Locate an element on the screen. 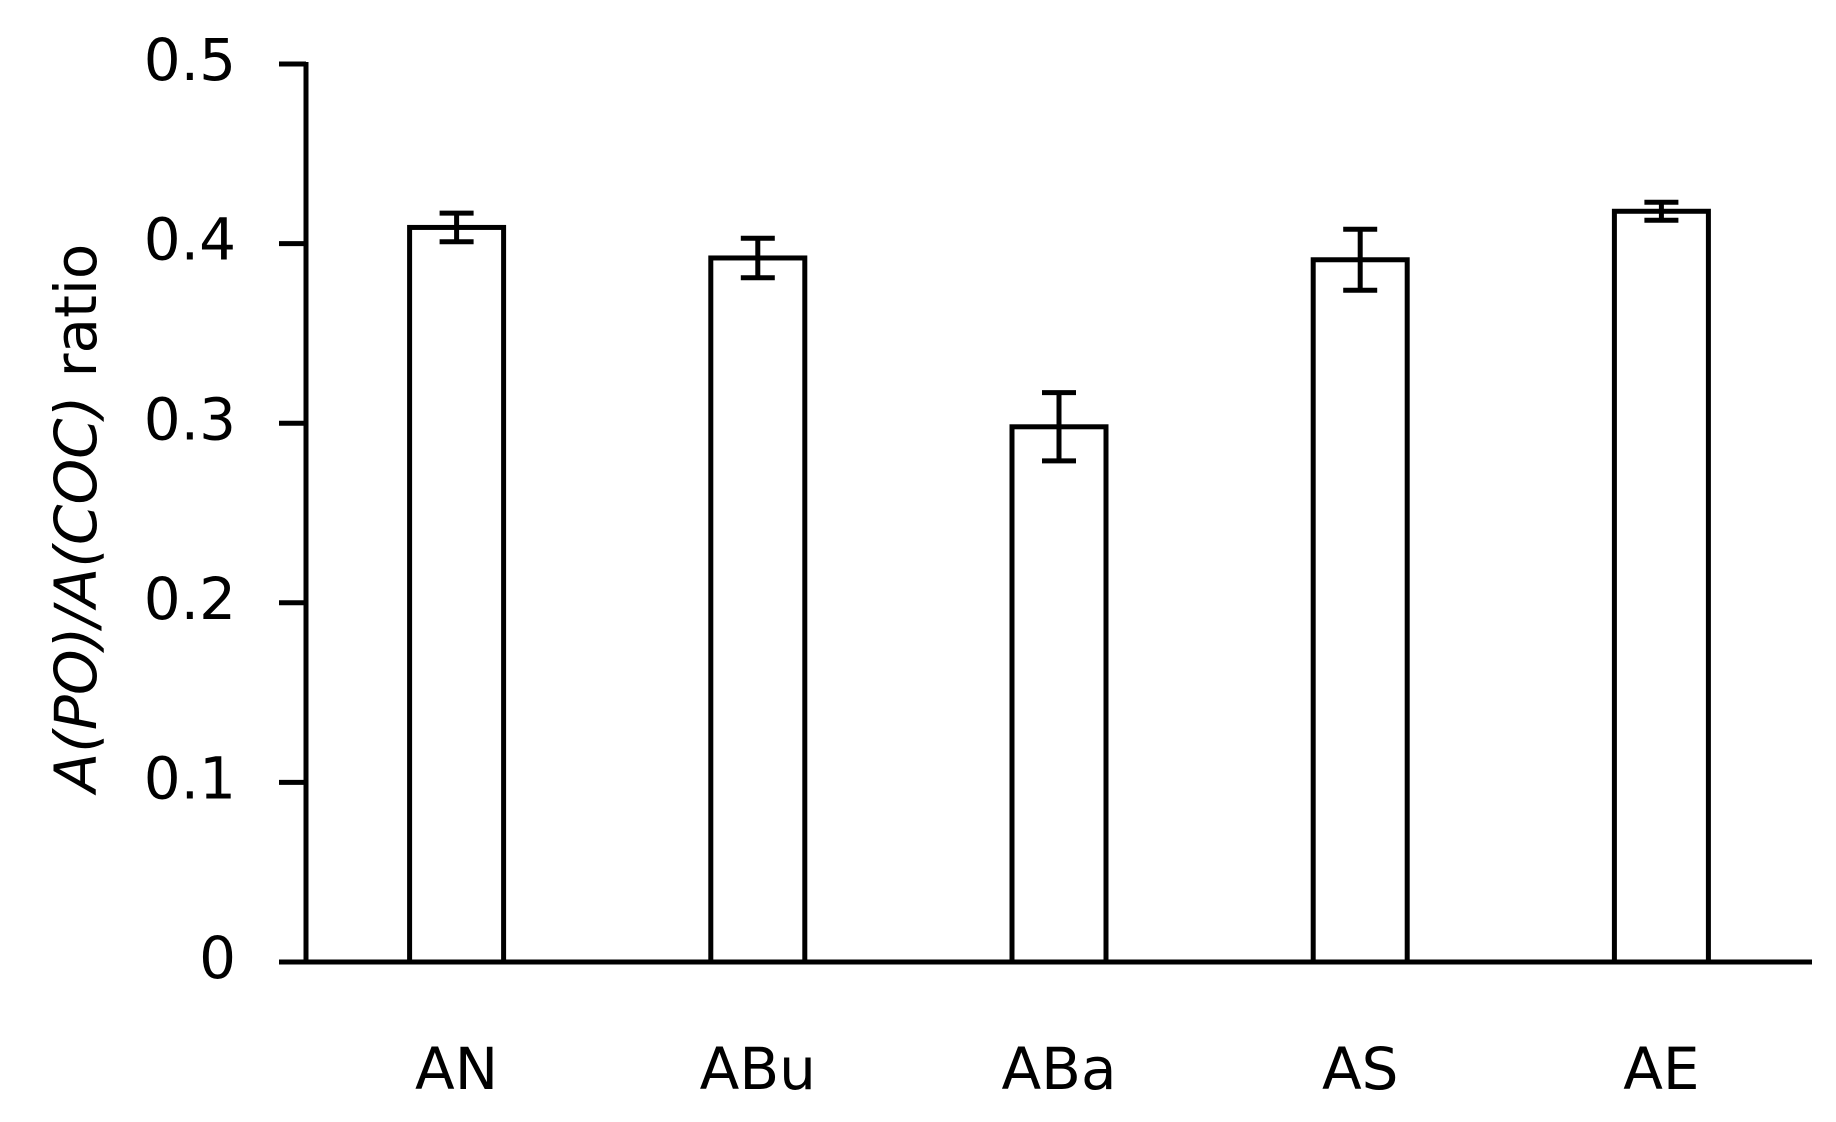 This screenshot has width=1836, height=1122. y-tick-label: 0.5 is located at coordinates (190, 60).